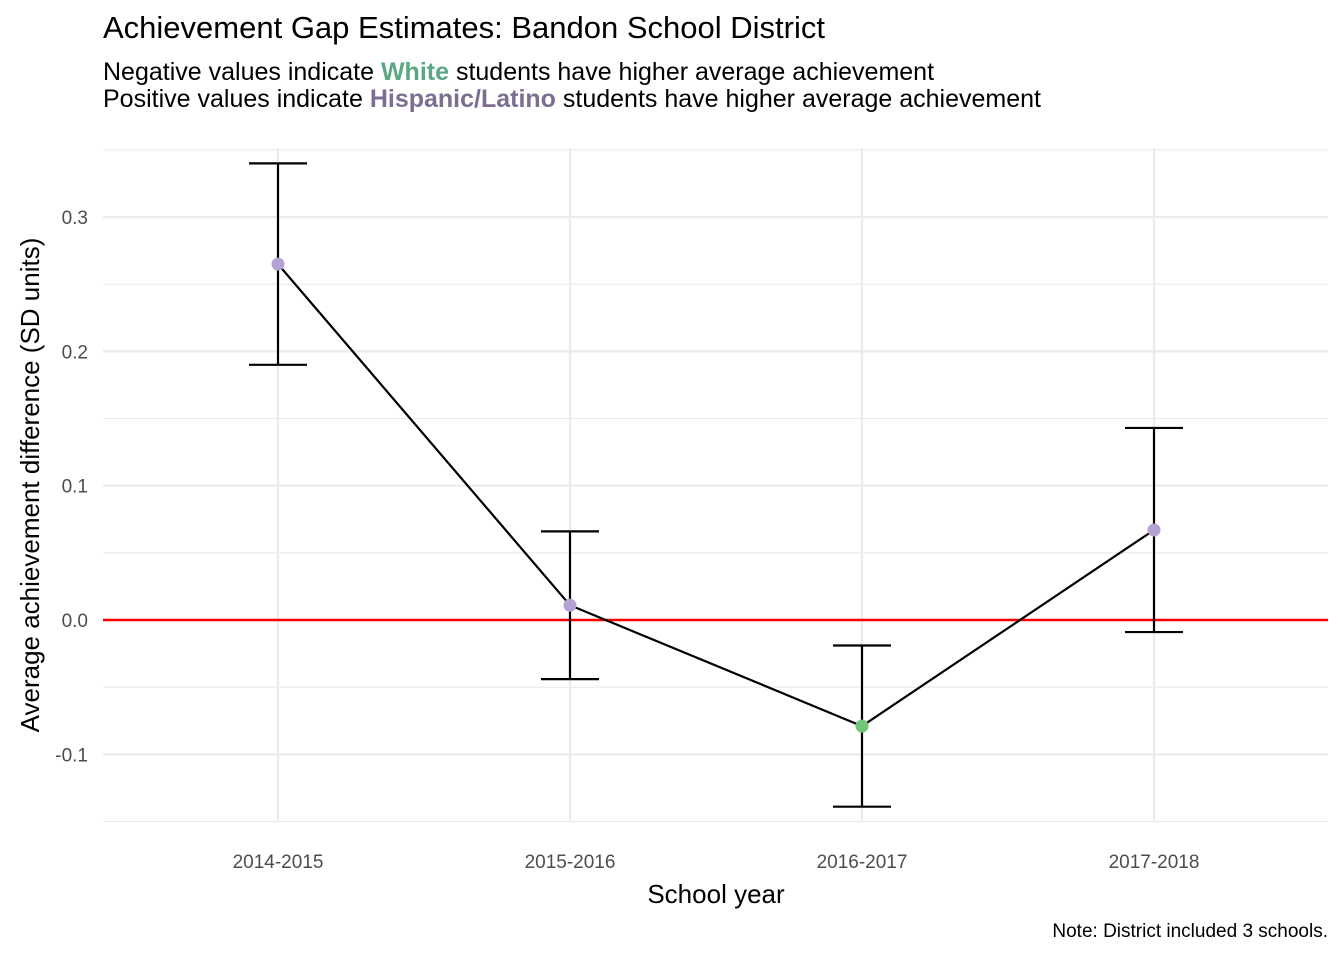  I want to click on y-tick-label: 0.1, so click(75, 487).